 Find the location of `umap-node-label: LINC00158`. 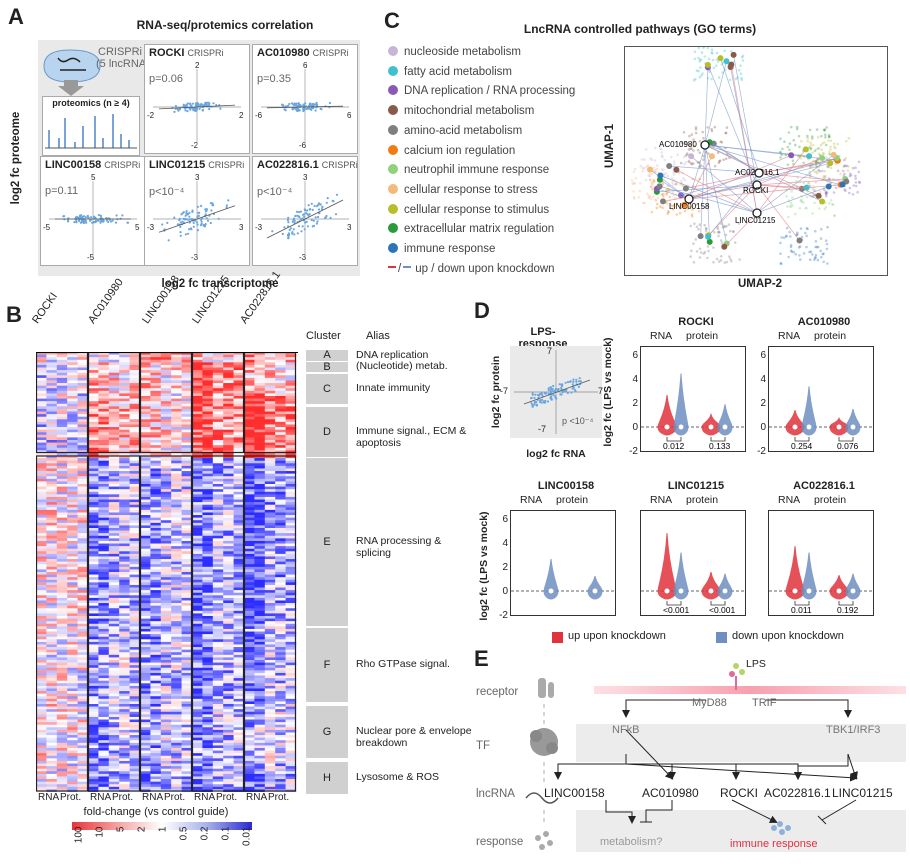

umap-node-label: LINC00158 is located at coordinates (689, 206).